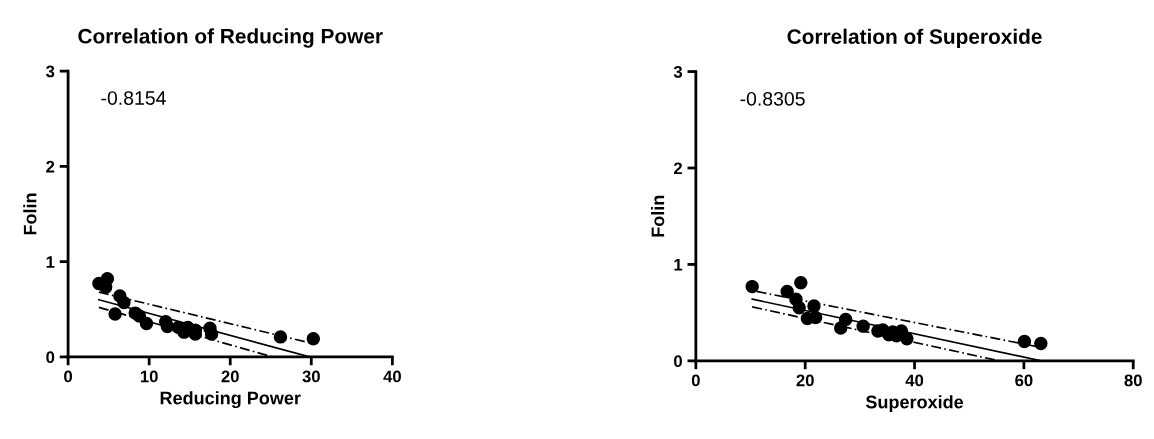 This screenshot has width=1154, height=439. I want to click on x-tick-label: 10, so click(149, 376).